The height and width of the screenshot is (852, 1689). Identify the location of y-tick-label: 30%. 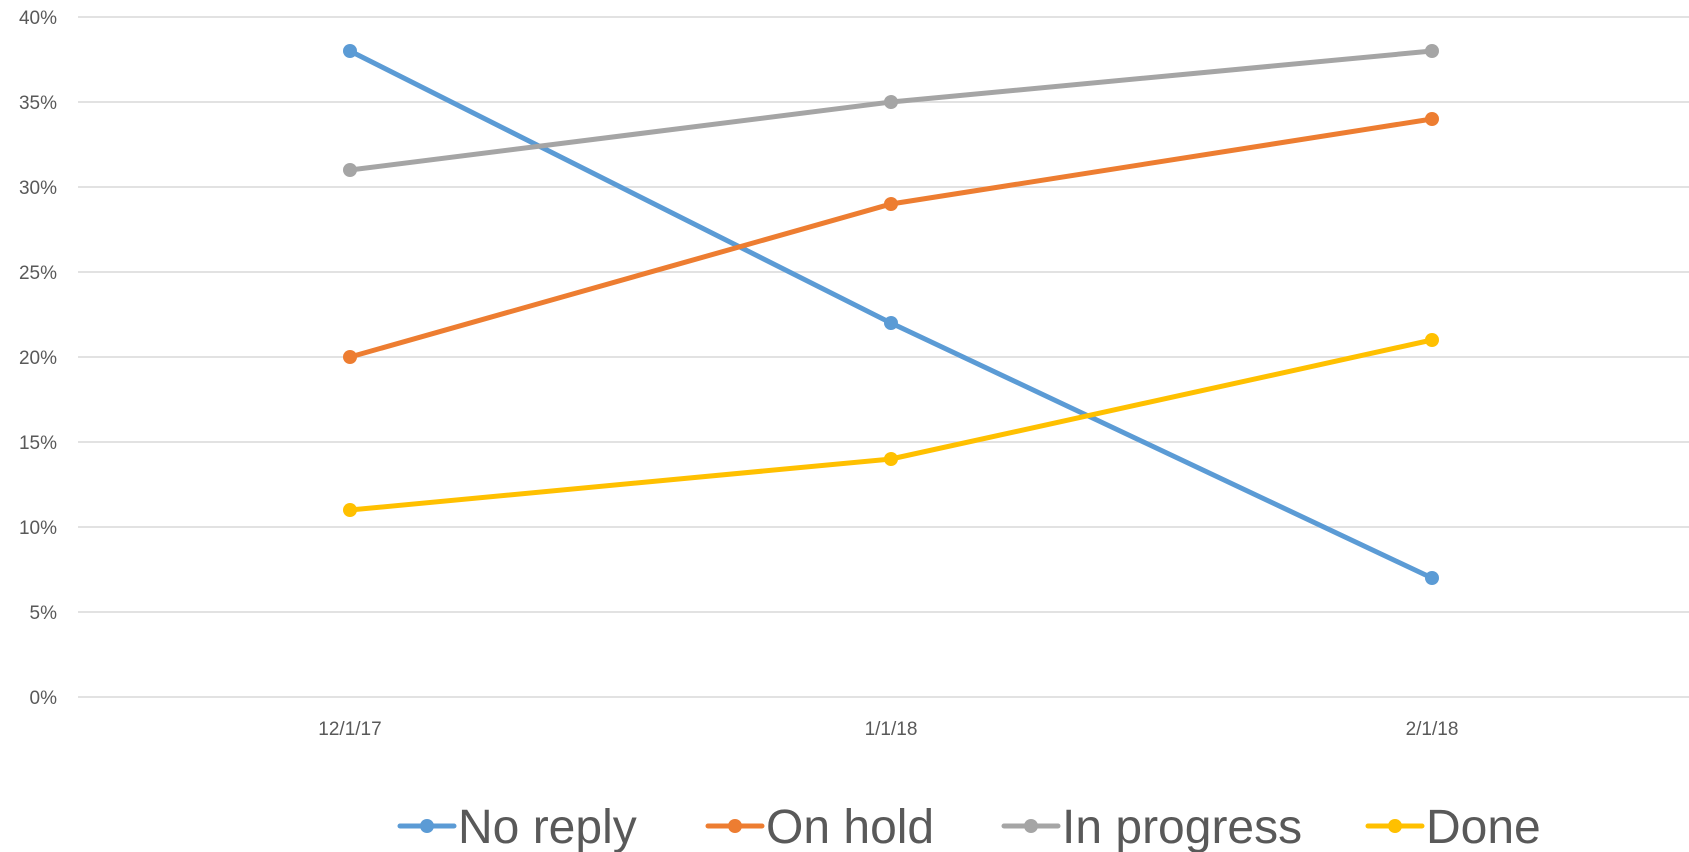
(38, 188).